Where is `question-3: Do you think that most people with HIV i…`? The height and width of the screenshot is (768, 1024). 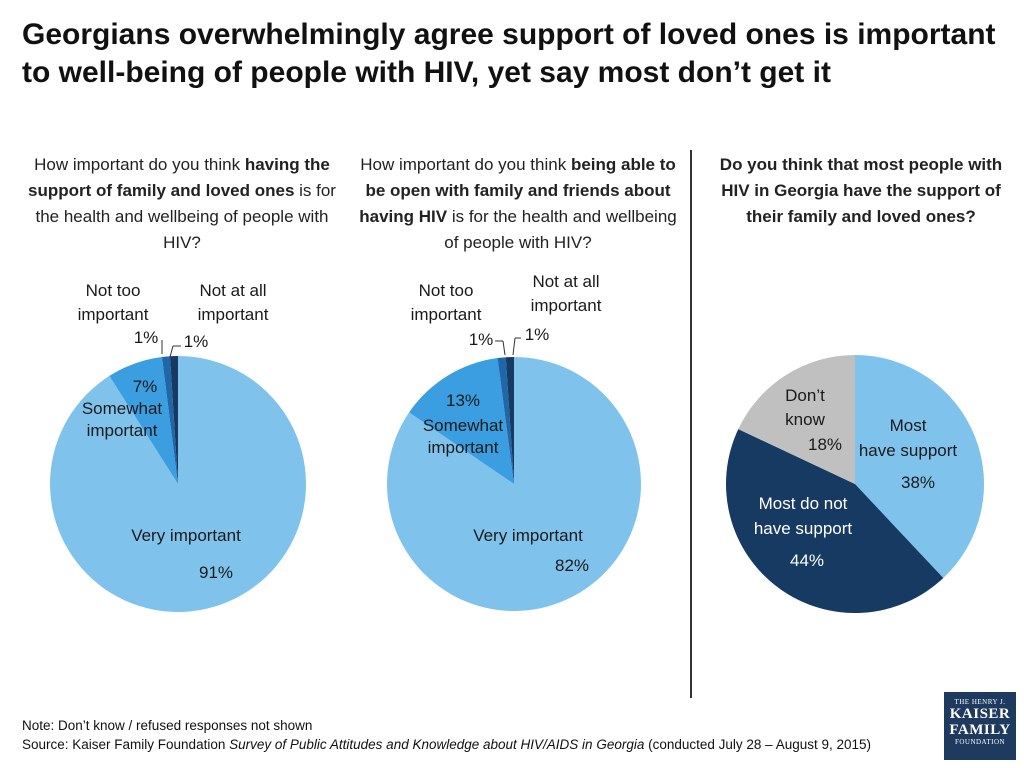 question-3: Do you think that most people with HIV i… is located at coordinates (861, 190).